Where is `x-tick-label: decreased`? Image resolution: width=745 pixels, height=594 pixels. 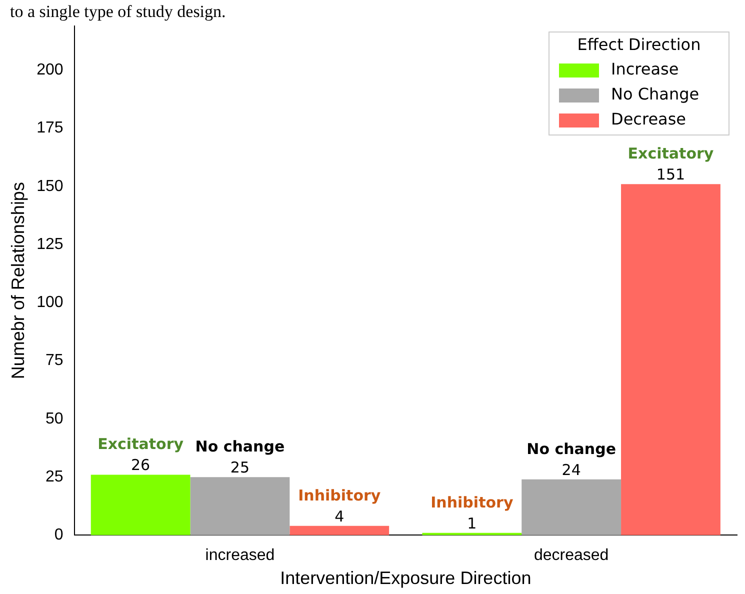 x-tick-label: decreased is located at coordinates (571, 555).